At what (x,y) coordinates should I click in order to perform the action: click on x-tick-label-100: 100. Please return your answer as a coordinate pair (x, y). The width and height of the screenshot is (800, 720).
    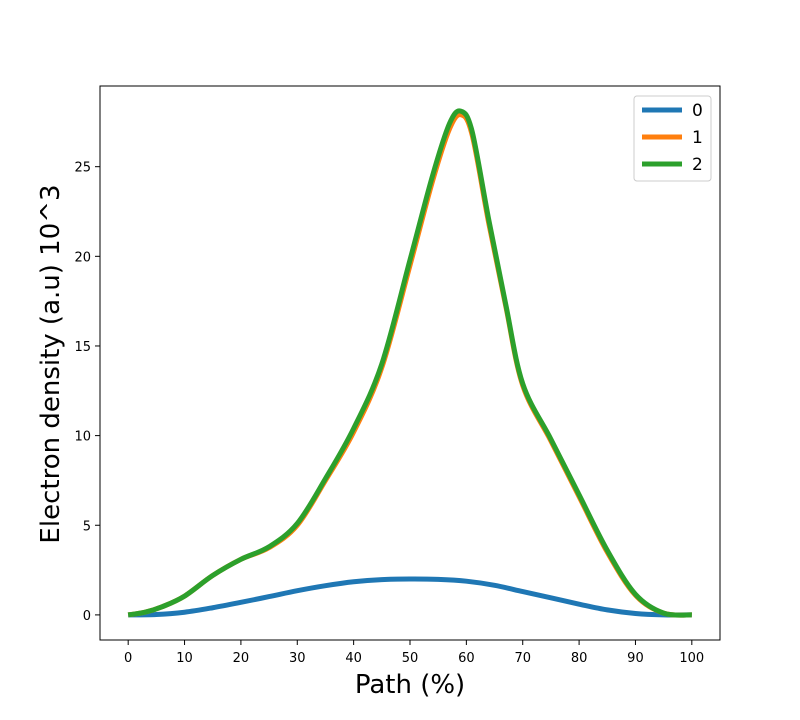
    Looking at the image, I should click on (691, 658).